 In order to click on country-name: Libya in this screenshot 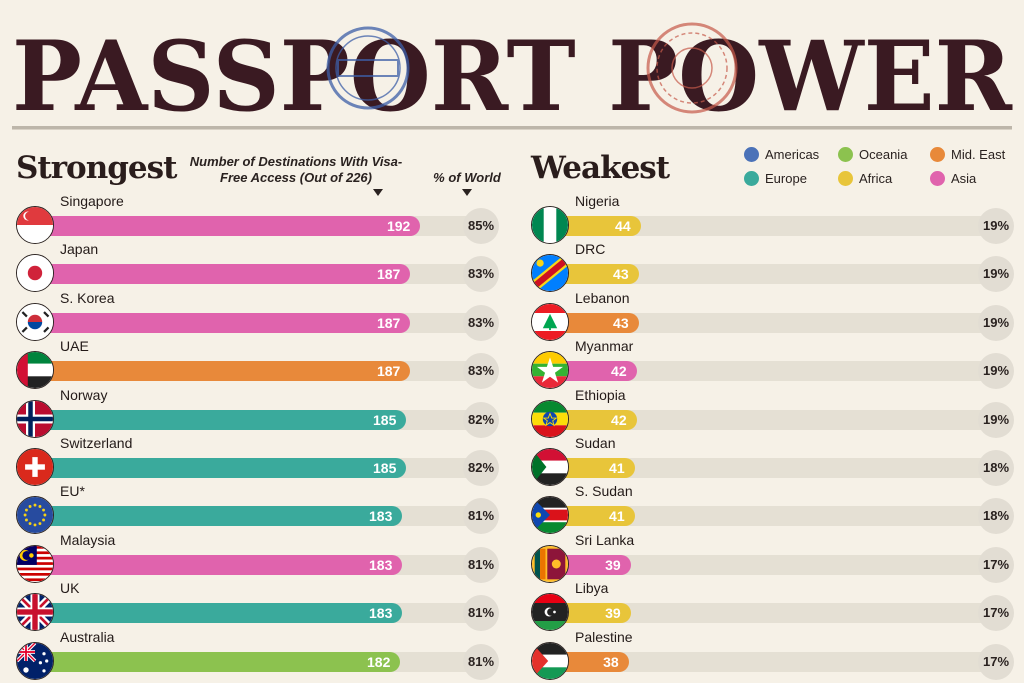, I will do `click(592, 588)`.